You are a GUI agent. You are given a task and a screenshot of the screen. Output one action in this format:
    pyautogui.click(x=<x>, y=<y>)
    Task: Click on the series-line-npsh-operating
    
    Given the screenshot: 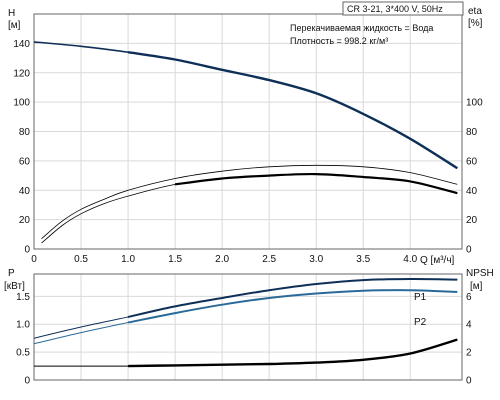 What is the action you would take?
    pyautogui.click(x=293, y=353)
    